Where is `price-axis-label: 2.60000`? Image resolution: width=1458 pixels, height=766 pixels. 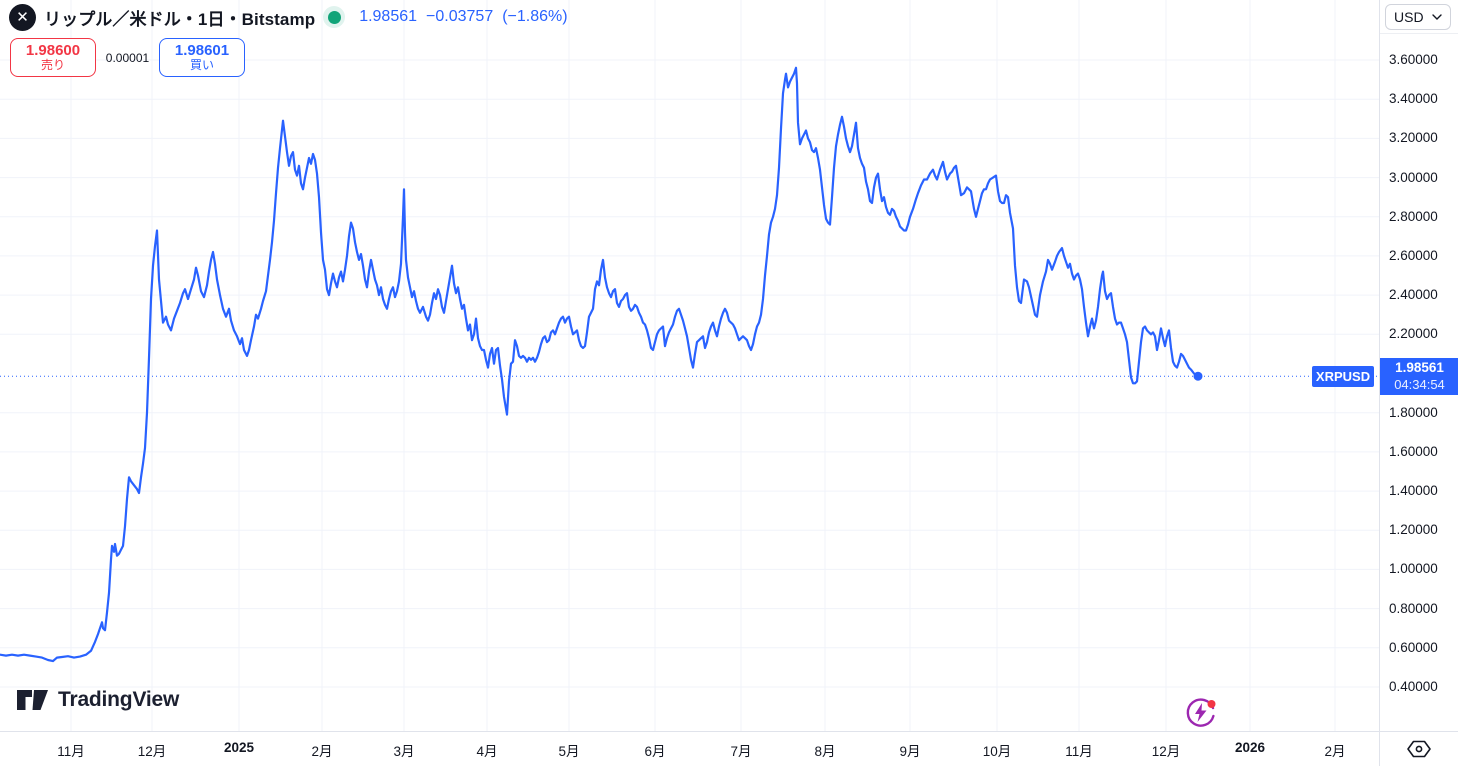
price-axis-label: 2.60000 is located at coordinates (1413, 255).